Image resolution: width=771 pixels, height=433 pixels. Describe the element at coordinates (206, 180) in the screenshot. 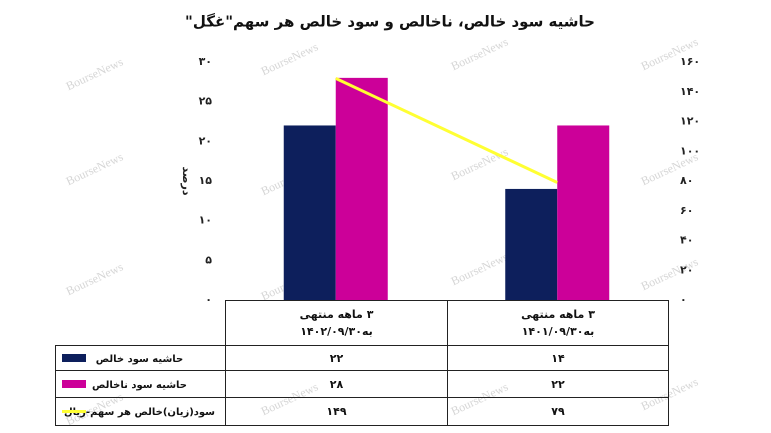

I see `y-tick-label: ۱۵` at that location.